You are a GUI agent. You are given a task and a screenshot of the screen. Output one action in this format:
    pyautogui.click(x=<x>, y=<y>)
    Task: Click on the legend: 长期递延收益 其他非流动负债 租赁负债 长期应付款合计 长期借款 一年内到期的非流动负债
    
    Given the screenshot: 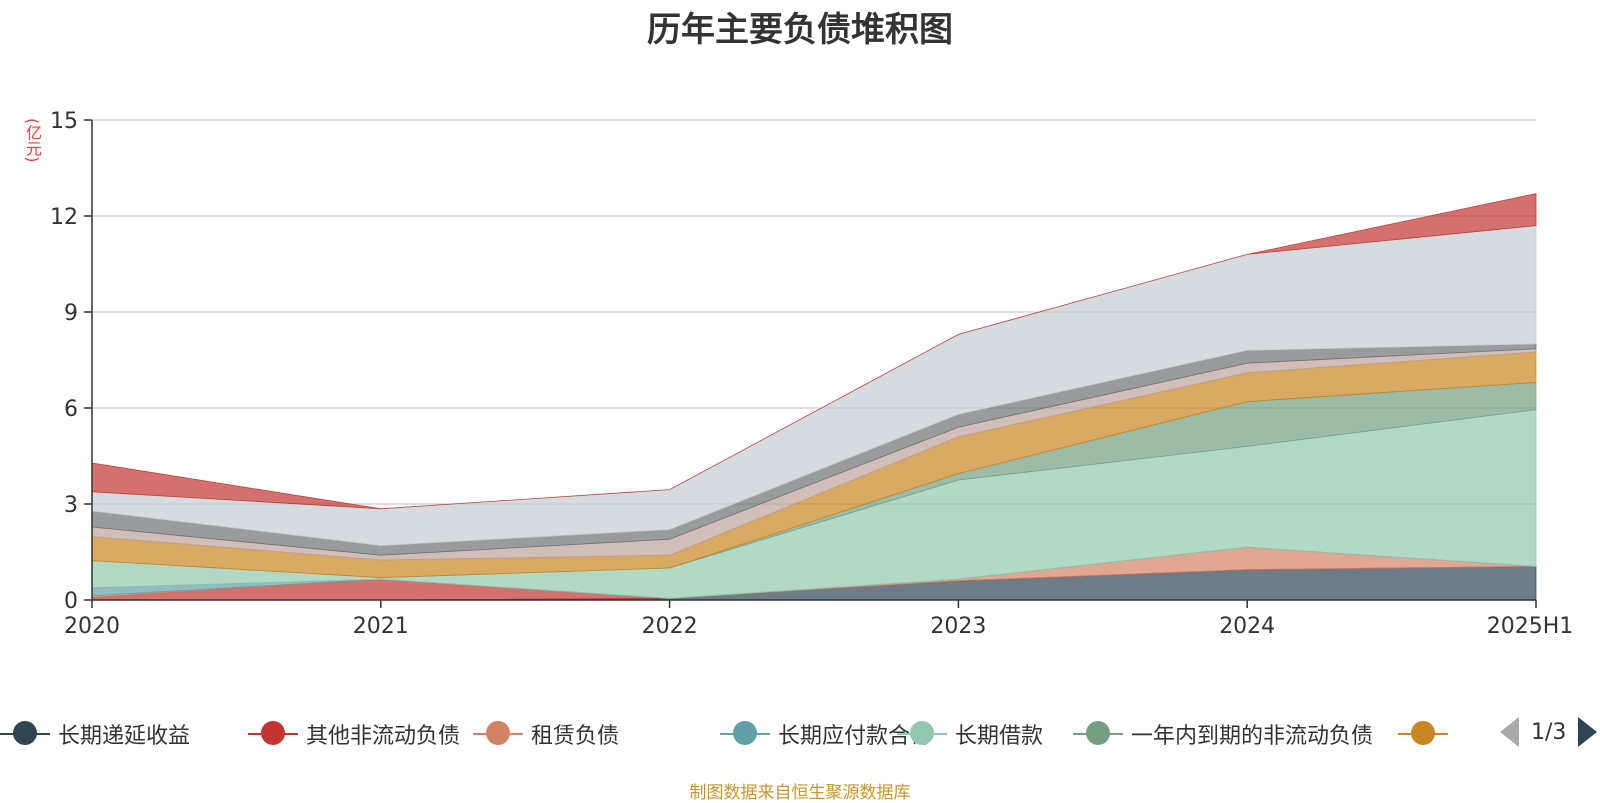 What is the action you would take?
    pyautogui.click(x=800, y=734)
    